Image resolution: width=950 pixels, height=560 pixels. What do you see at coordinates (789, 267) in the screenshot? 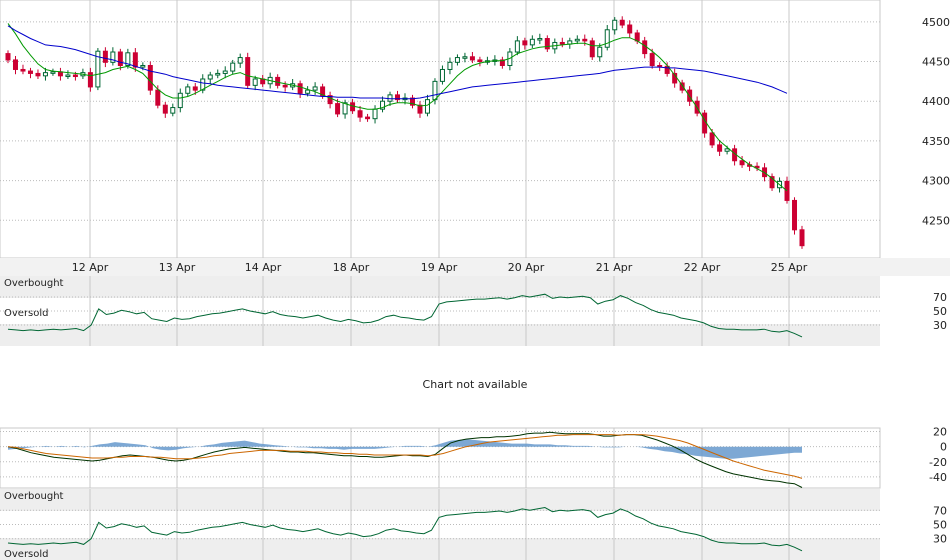
I see `date-label-8: 25 Apr` at bounding box center [789, 267].